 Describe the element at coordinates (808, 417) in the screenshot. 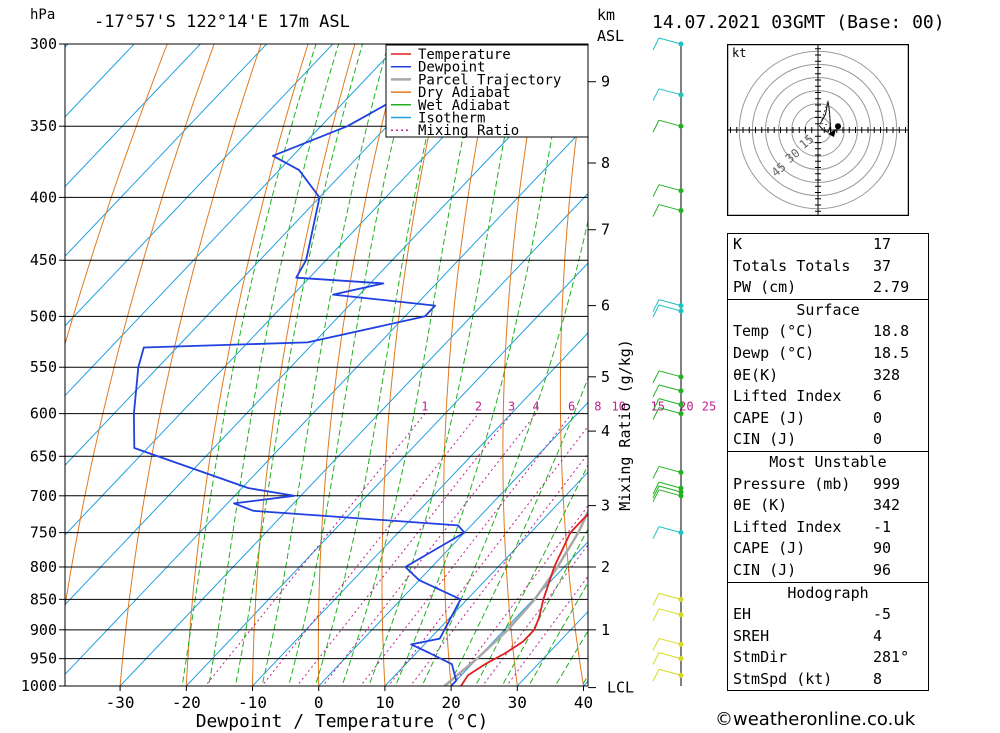

I see `stat-surface-cape: CAPE (J) 0` at that location.